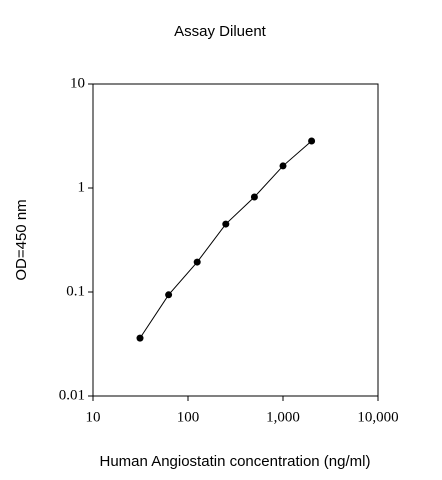 The width and height of the screenshot is (442, 480). Describe the element at coordinates (93, 417) in the screenshot. I see `x-tick-label: 10` at that location.